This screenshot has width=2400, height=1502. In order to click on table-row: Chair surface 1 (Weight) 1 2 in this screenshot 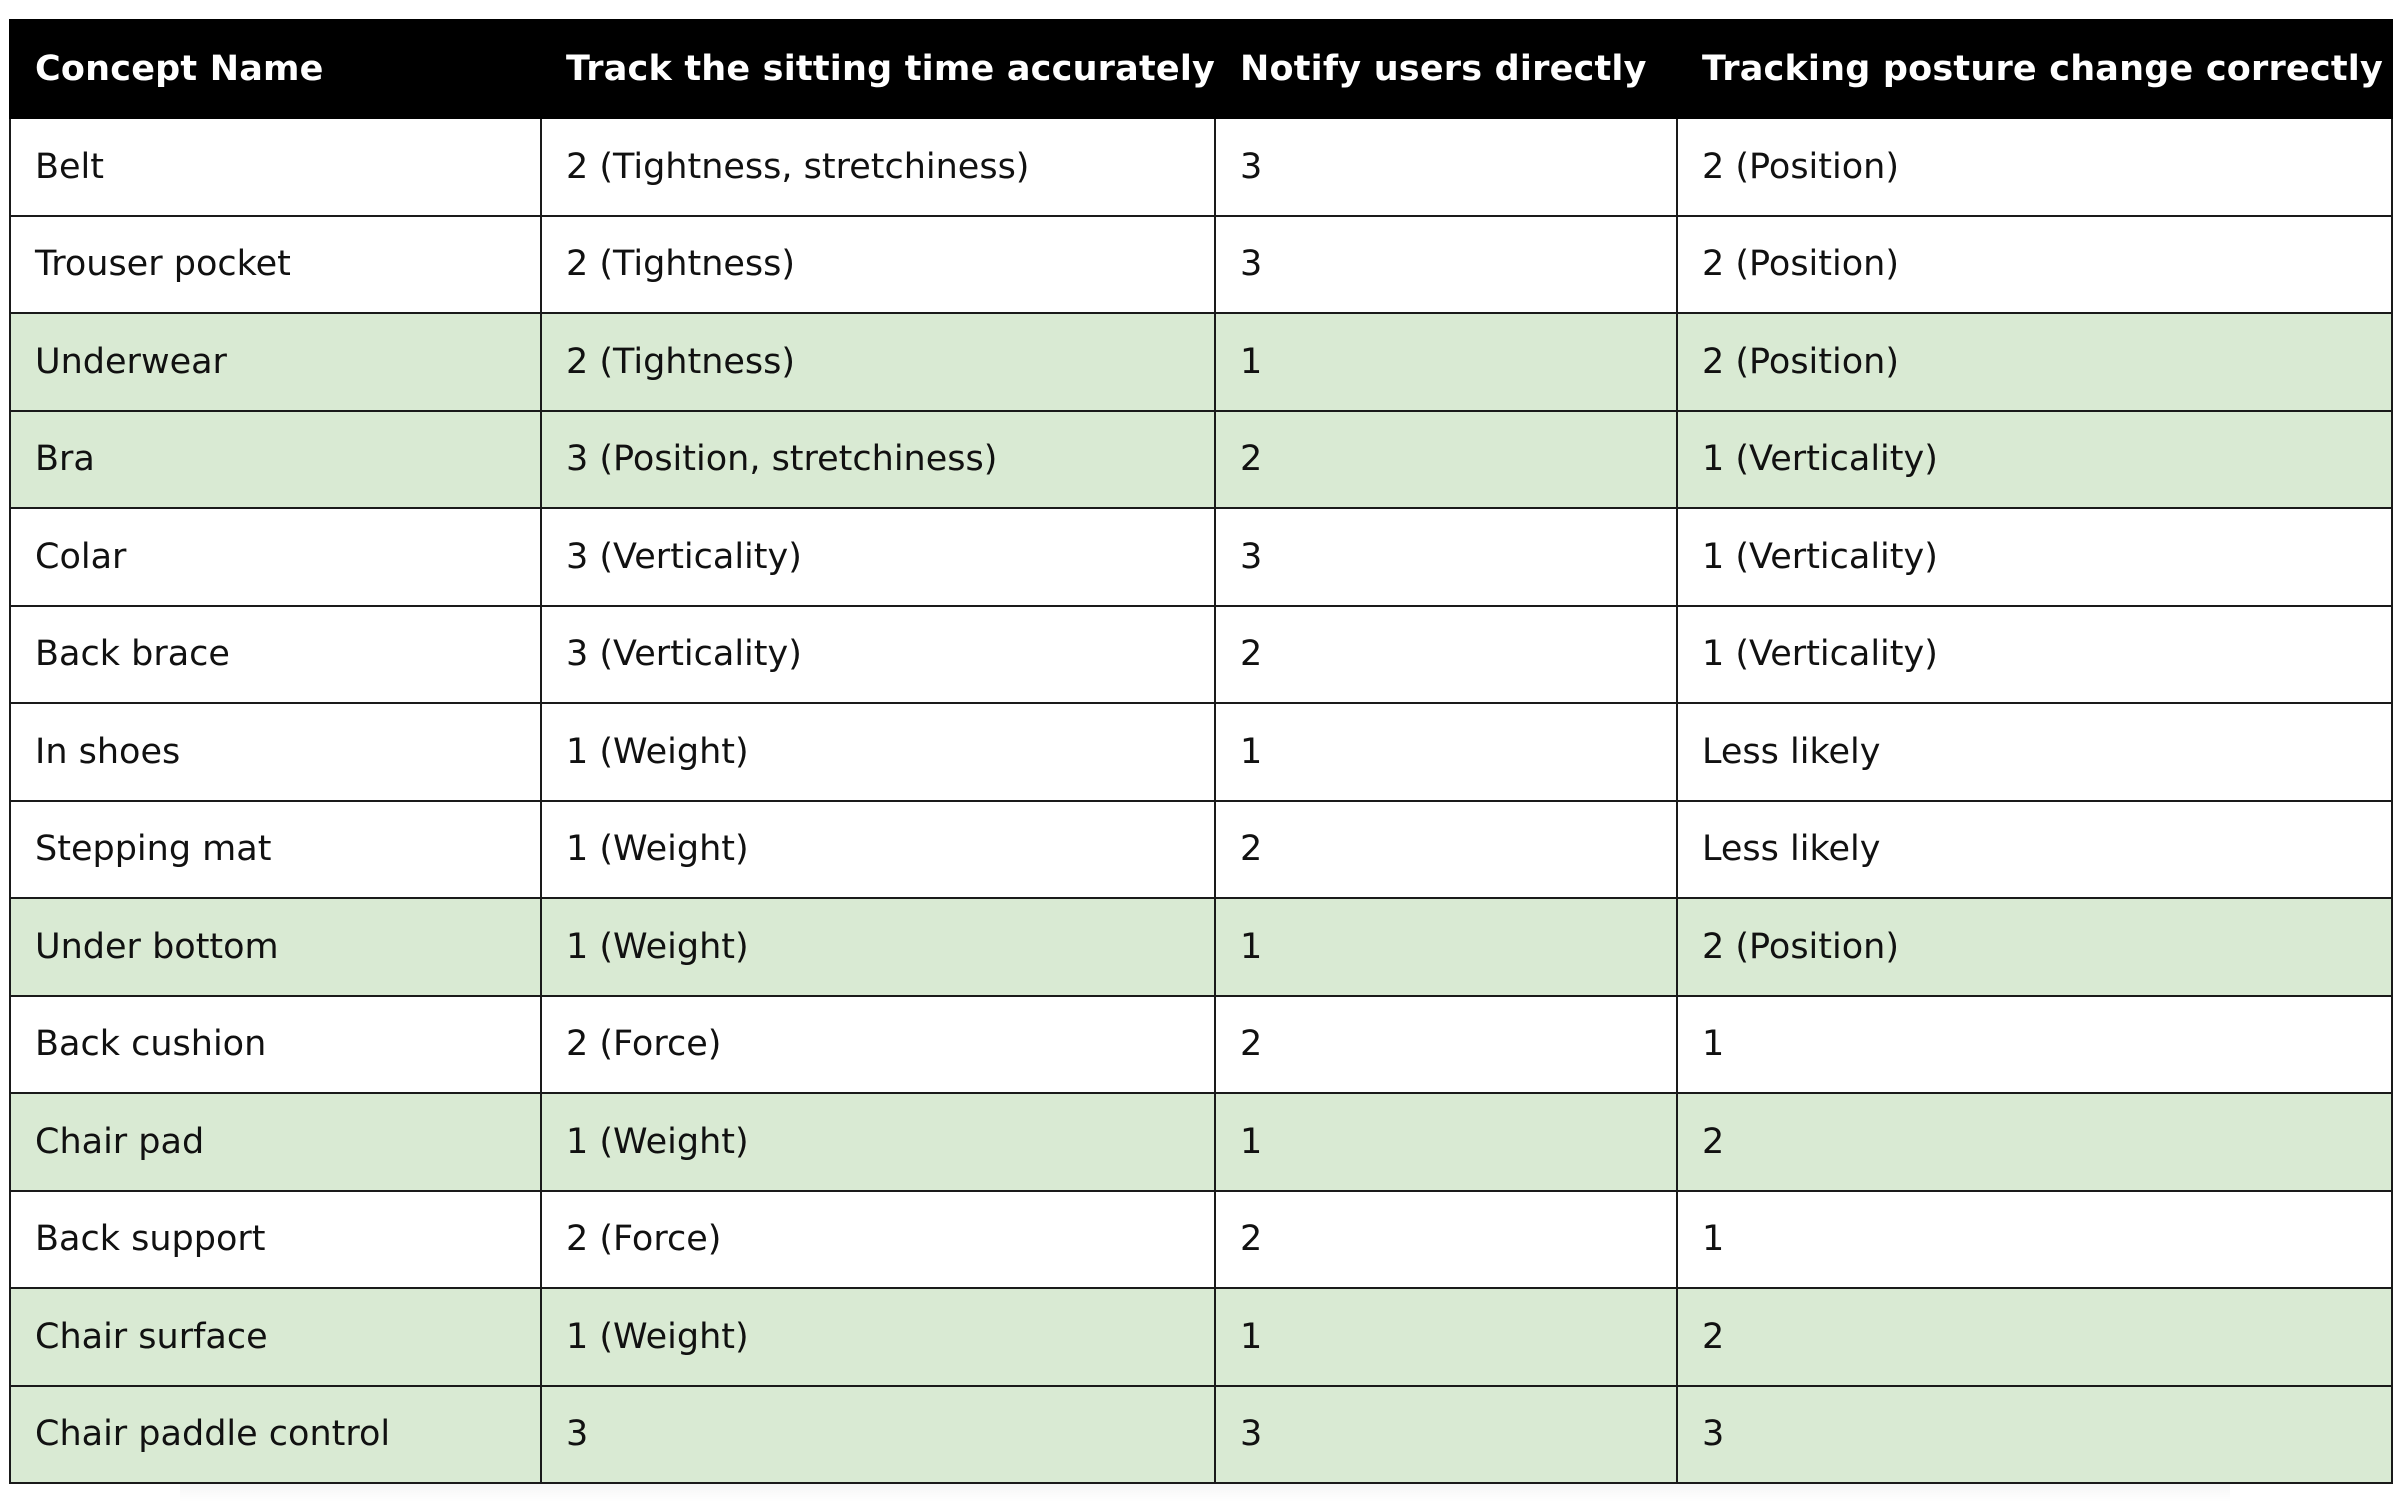, I will do `click(1201, 1337)`.